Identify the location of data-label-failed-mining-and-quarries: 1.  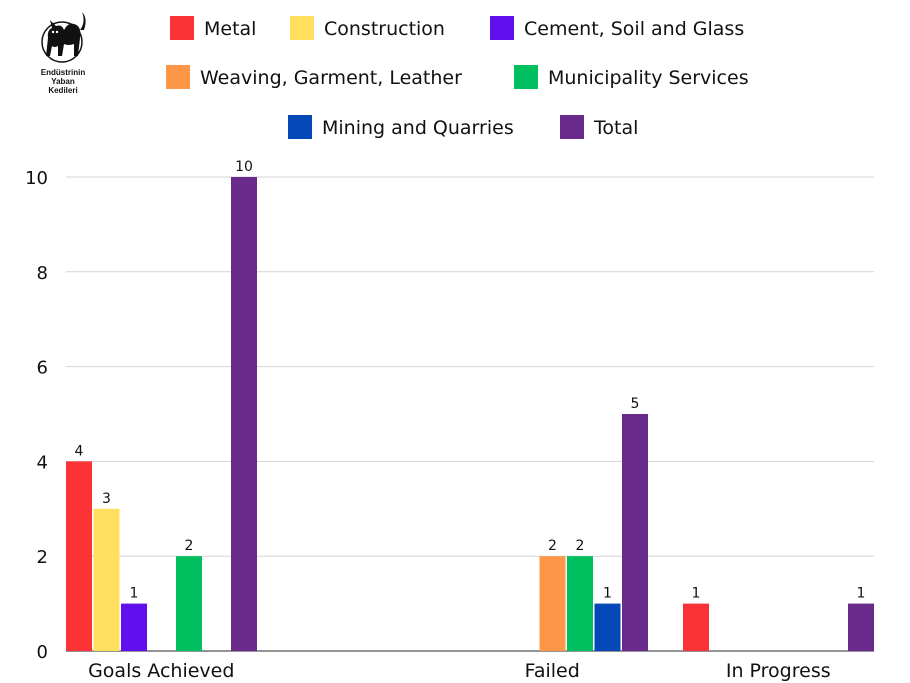
(607, 594).